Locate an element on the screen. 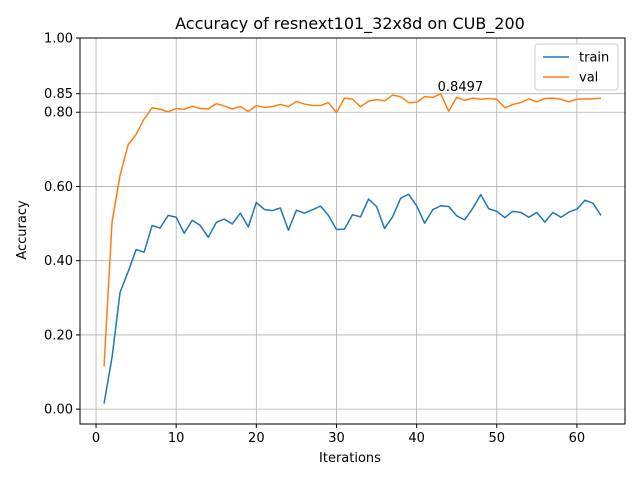  chart-title: Accuracy of resnext101_32x8d on CUB_200 is located at coordinates (350, 24).